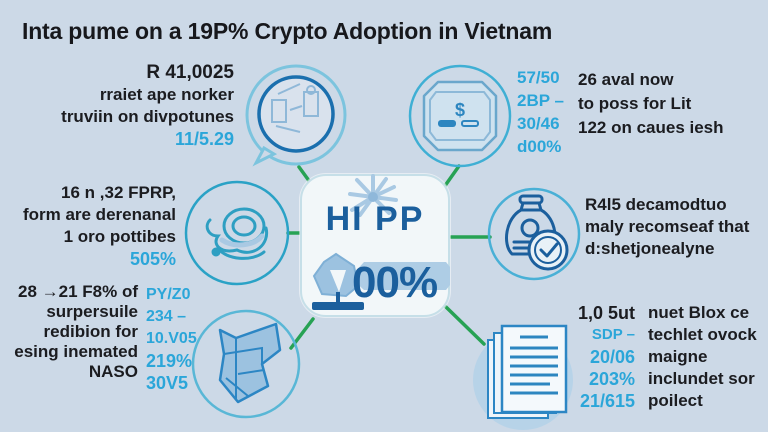 The image size is (768, 432). I want to click on callout-text: to poss for Lit, so click(635, 103).